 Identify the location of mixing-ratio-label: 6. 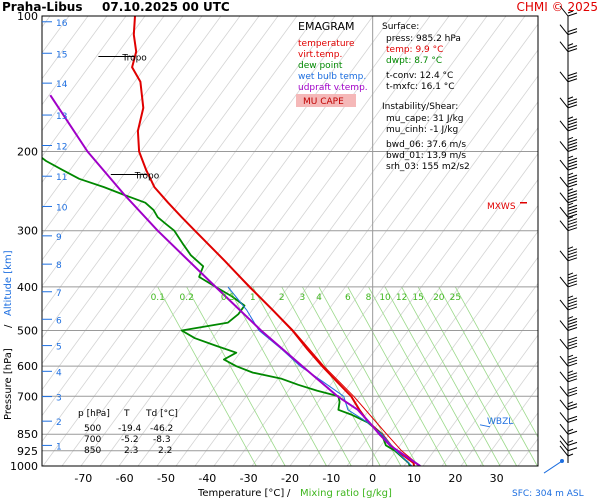
(348, 298).